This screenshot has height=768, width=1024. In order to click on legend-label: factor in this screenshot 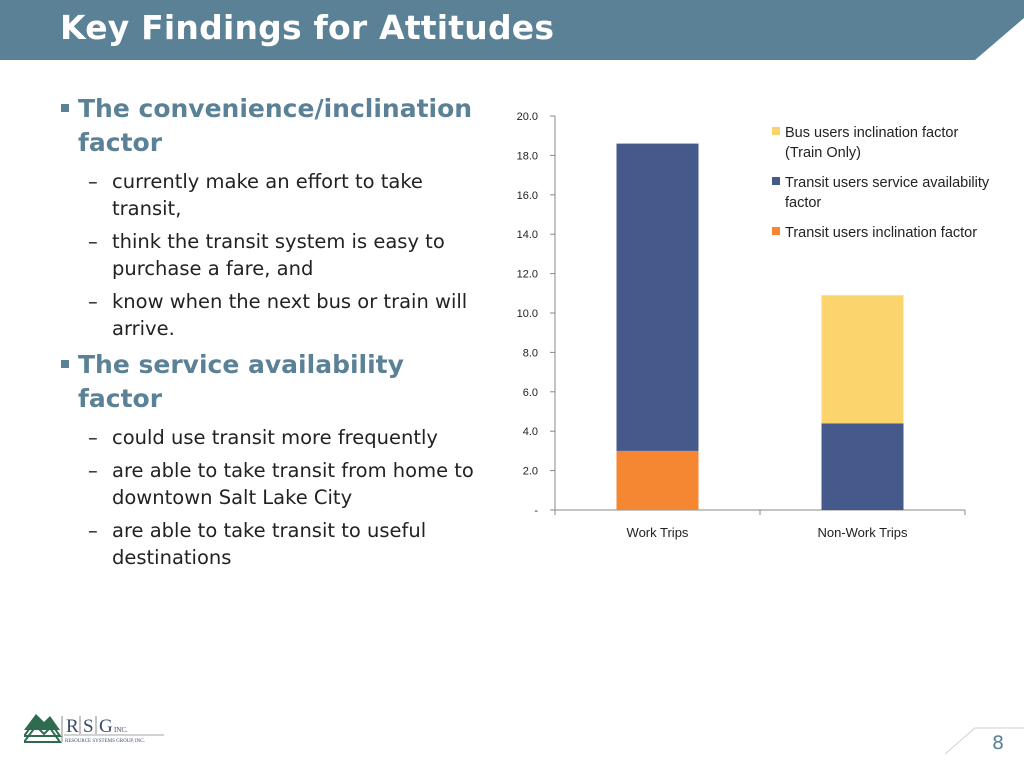, I will do `click(803, 203)`.